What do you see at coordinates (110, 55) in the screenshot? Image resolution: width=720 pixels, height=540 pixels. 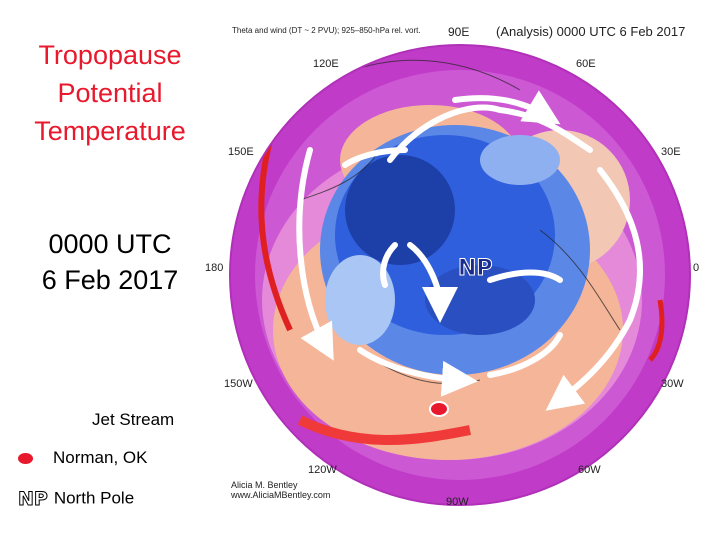 I see `title-line-1: Tropopause` at bounding box center [110, 55].